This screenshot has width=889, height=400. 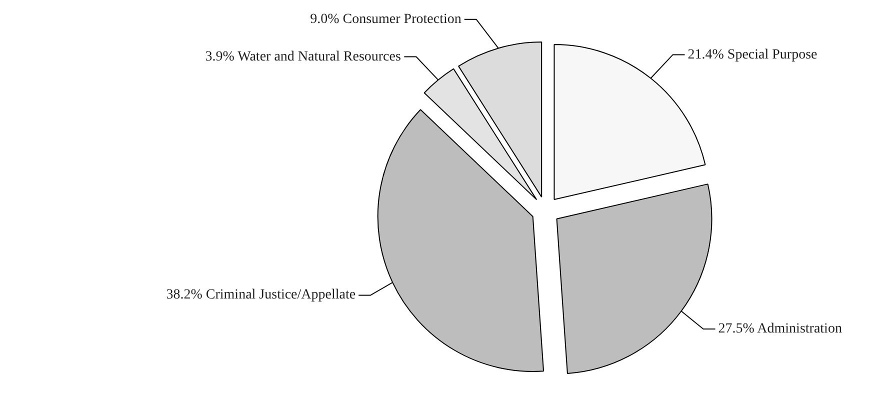 What do you see at coordinates (386, 19) in the screenshot?
I see `slice-label: 9.0% Consumer Protection` at bounding box center [386, 19].